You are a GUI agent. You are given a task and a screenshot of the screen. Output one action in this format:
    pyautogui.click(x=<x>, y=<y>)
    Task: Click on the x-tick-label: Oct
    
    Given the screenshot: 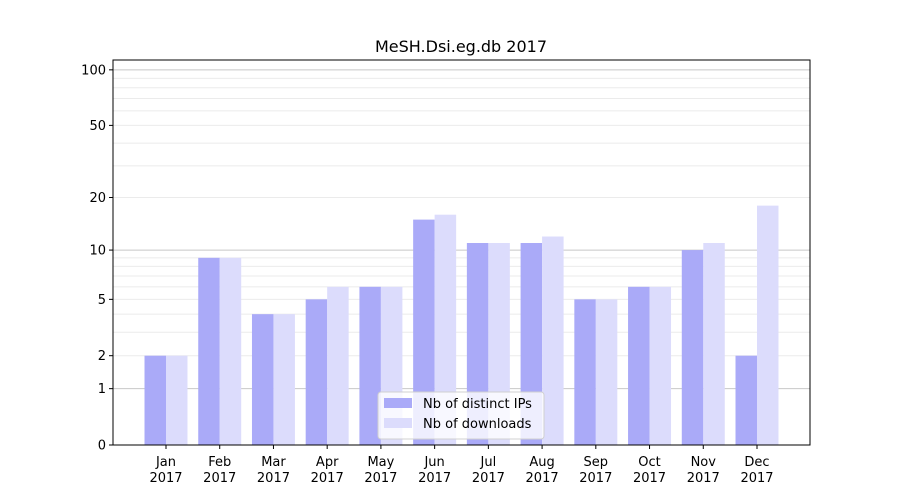 What is the action you would take?
    pyautogui.click(x=649, y=462)
    